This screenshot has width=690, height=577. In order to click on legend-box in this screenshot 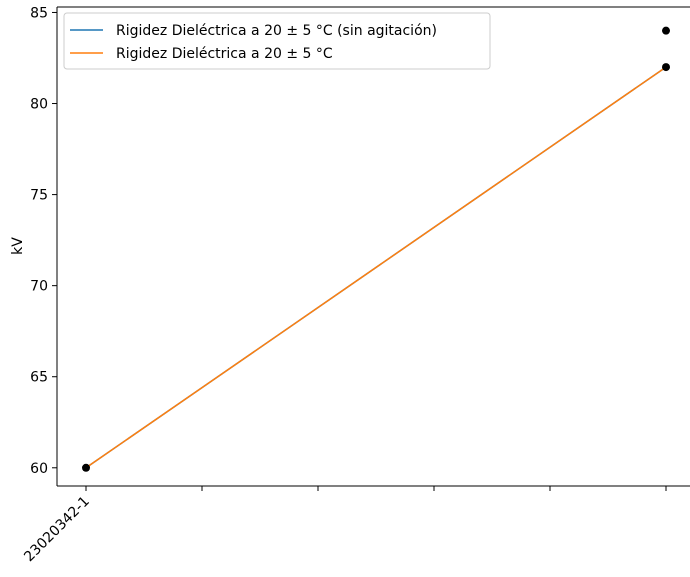, I will do `click(277, 41)`.